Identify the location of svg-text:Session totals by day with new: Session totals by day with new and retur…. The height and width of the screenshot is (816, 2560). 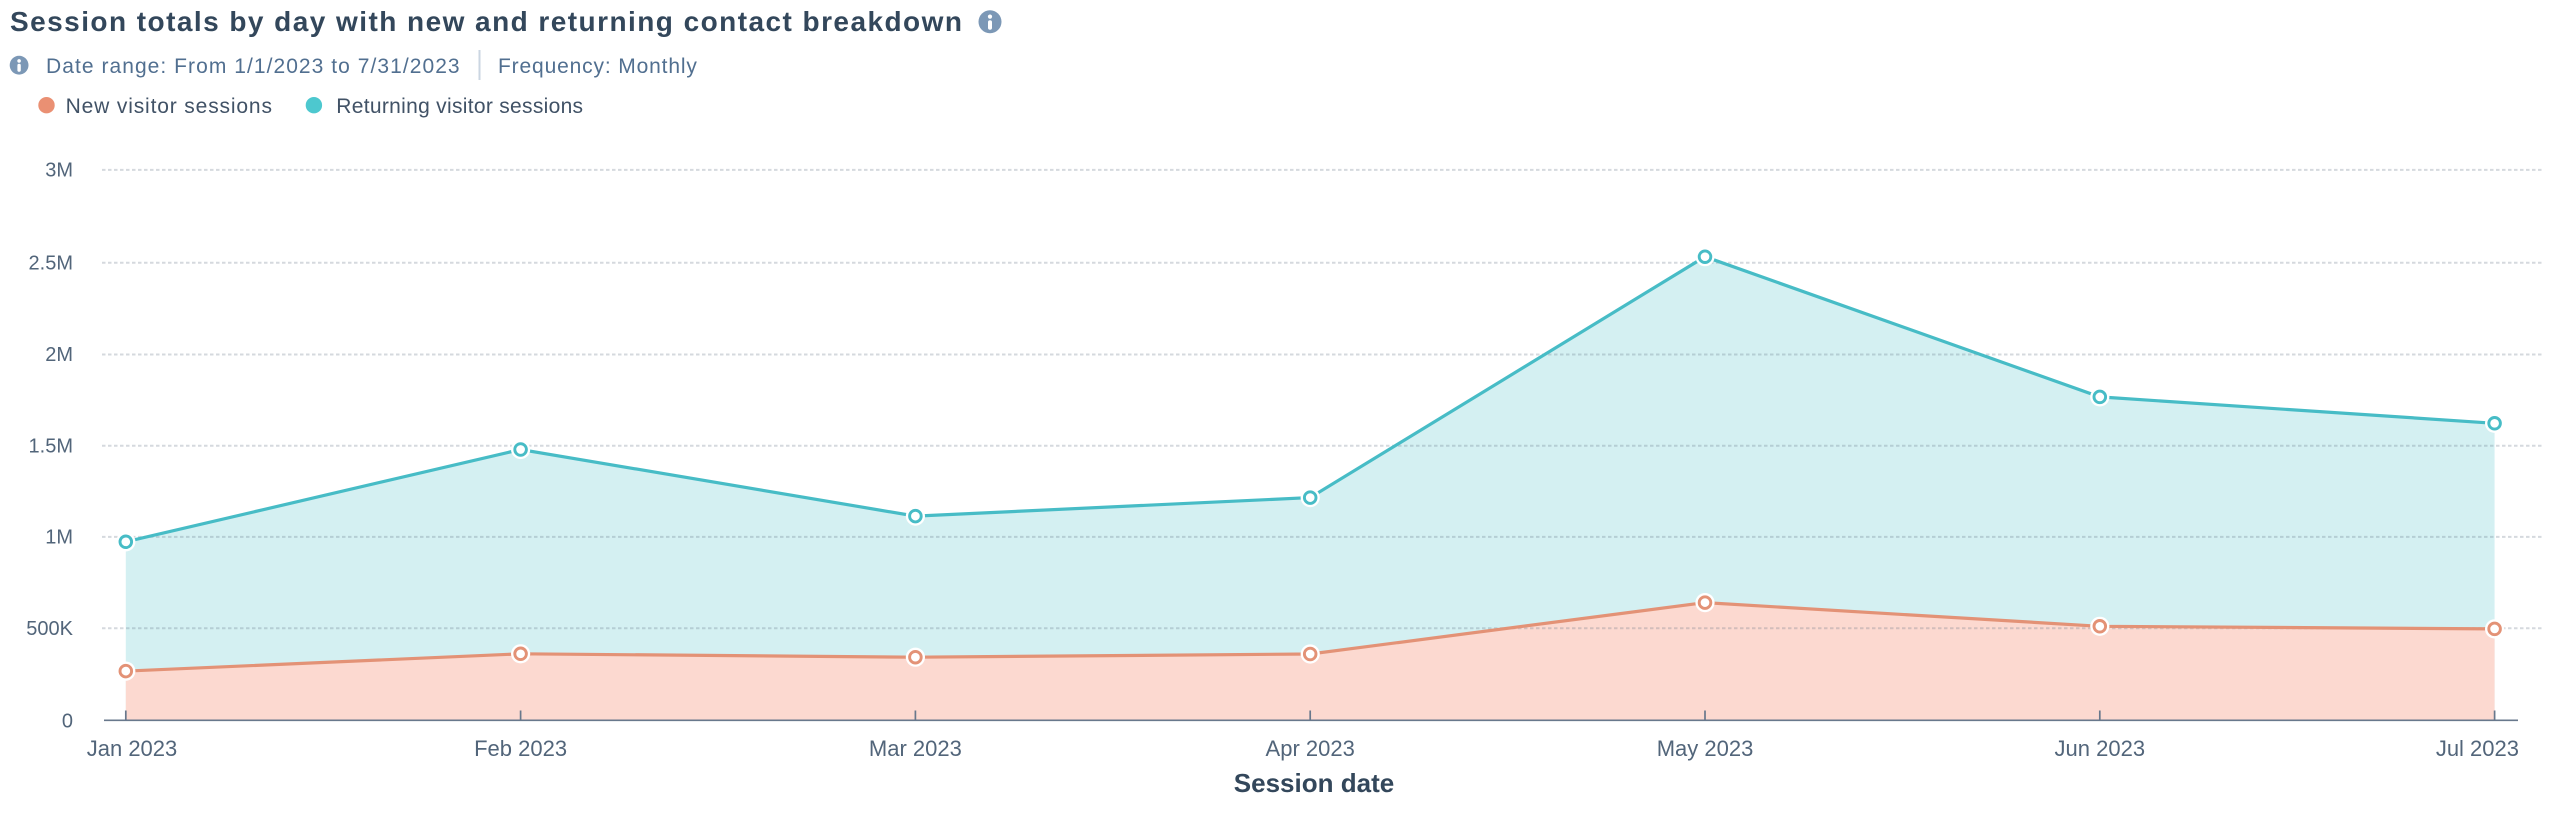
(486, 21).